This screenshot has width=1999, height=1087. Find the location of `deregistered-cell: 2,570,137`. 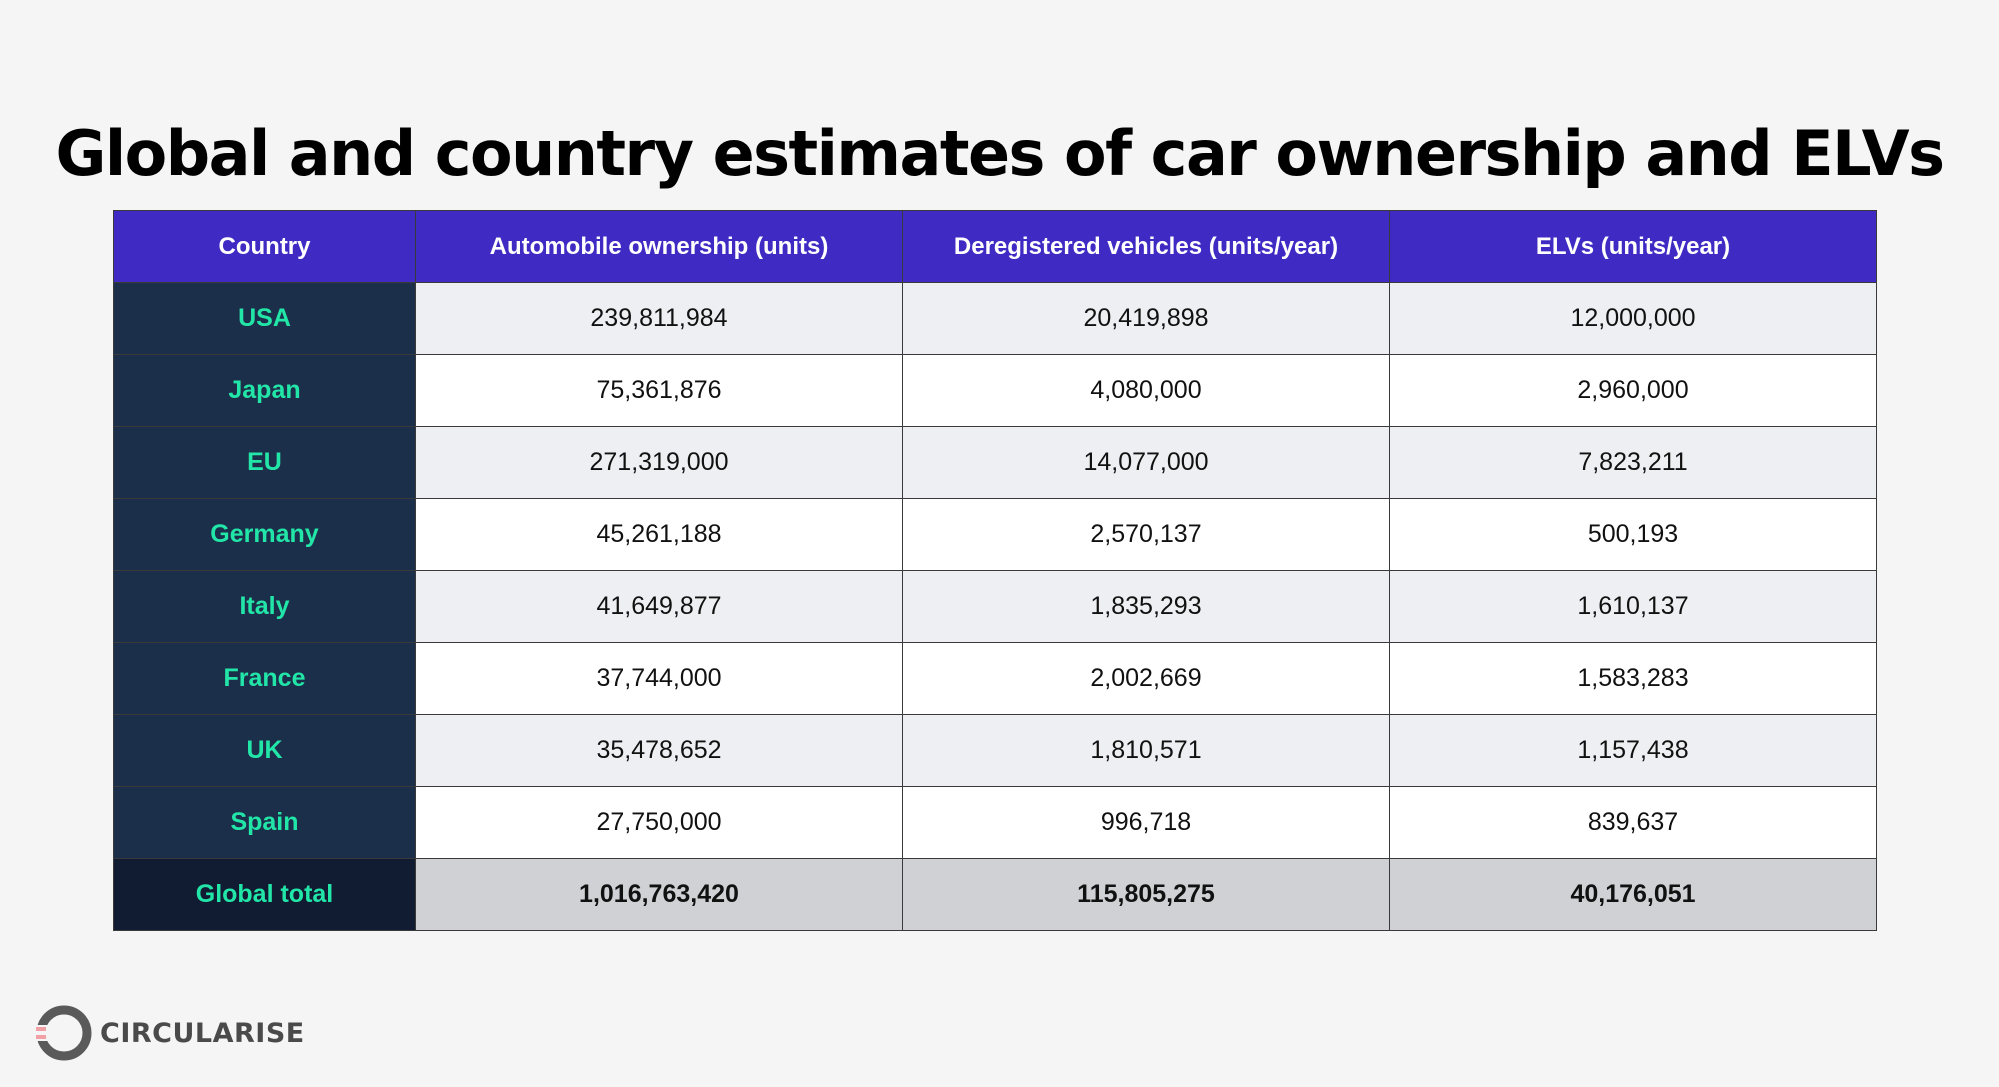

deregistered-cell: 2,570,137 is located at coordinates (1146, 534).